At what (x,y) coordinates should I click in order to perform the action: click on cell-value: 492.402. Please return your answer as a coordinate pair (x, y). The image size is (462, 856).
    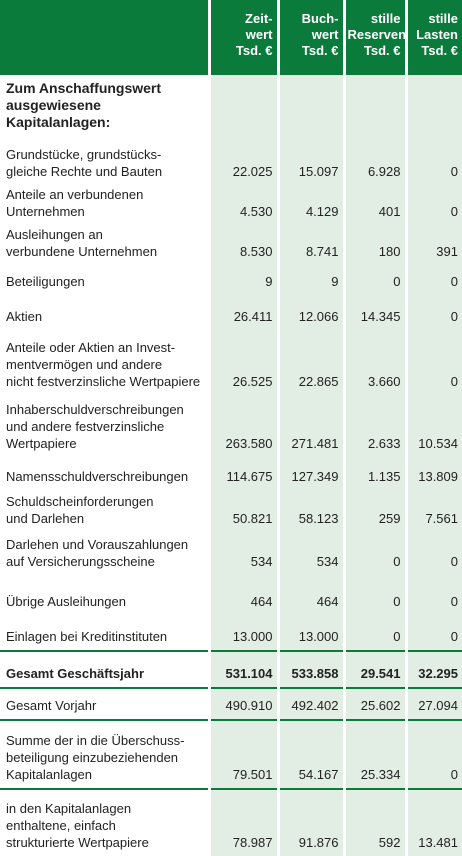
    Looking at the image, I should click on (310, 703).